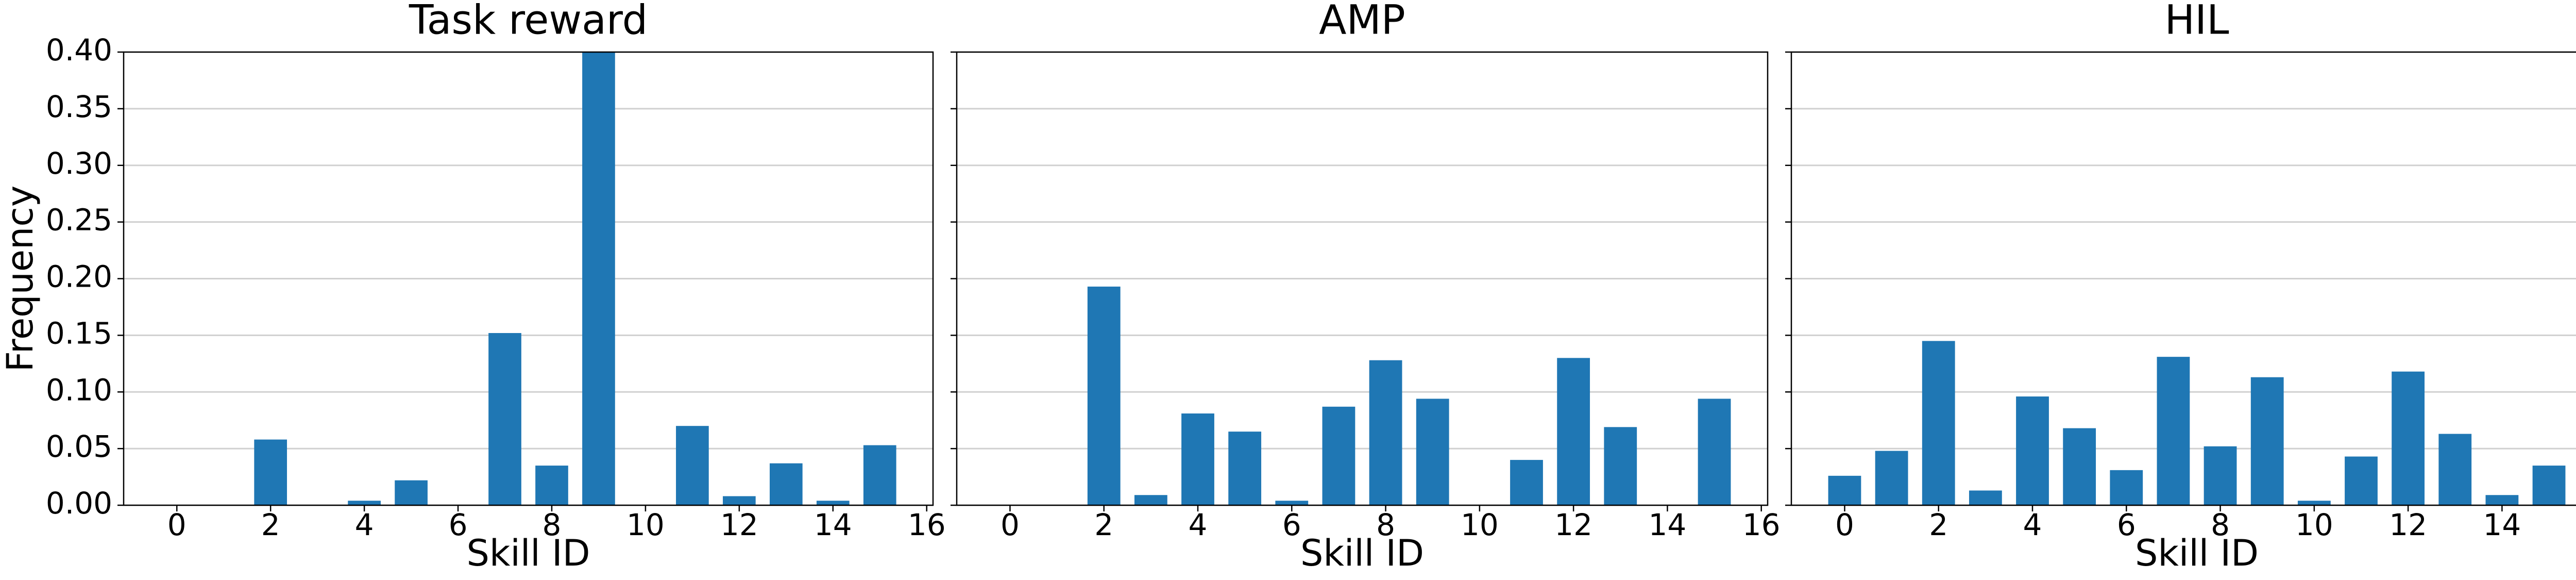 The height and width of the screenshot is (580, 2576). I want to click on chart-title: HIL, so click(2196, 21).